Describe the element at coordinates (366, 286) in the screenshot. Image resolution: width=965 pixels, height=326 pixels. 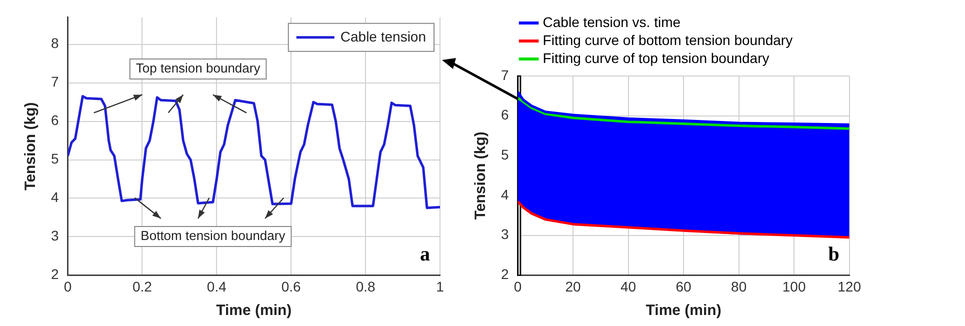
I see `x-tick-label: 0.8` at that location.